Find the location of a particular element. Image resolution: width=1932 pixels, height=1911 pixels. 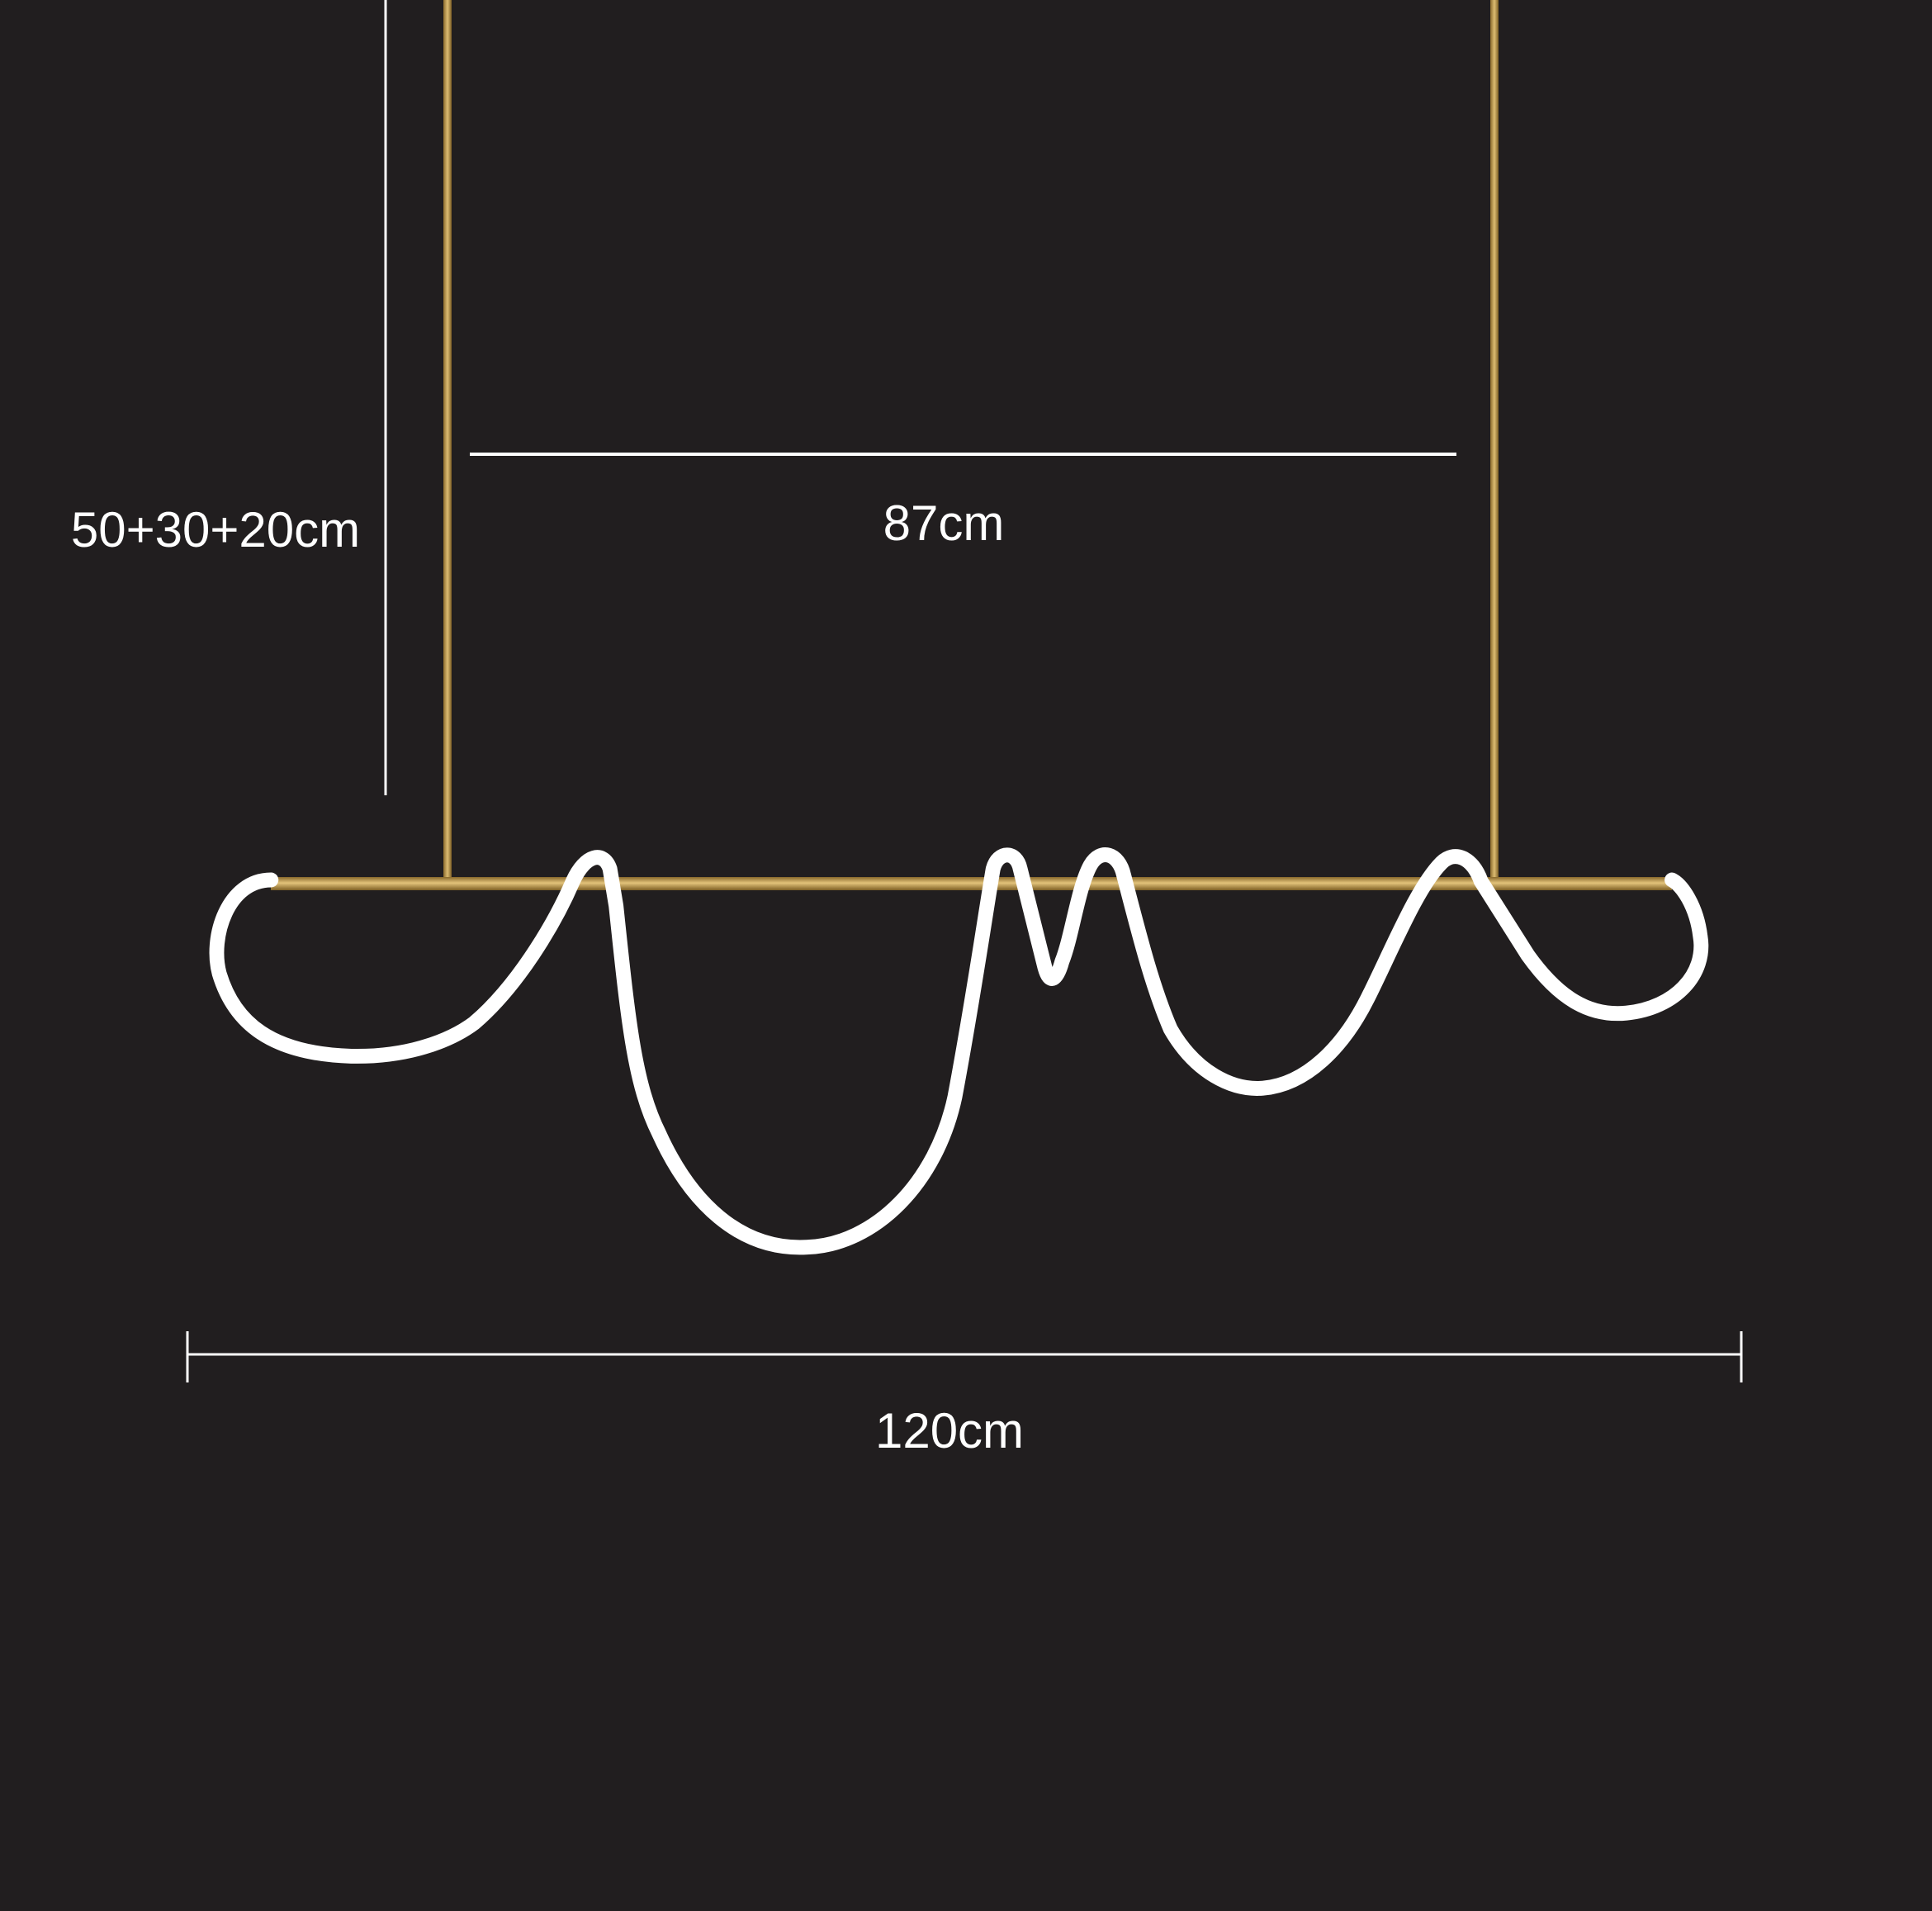

height-label: 50+30+20cm is located at coordinates (215, 529).